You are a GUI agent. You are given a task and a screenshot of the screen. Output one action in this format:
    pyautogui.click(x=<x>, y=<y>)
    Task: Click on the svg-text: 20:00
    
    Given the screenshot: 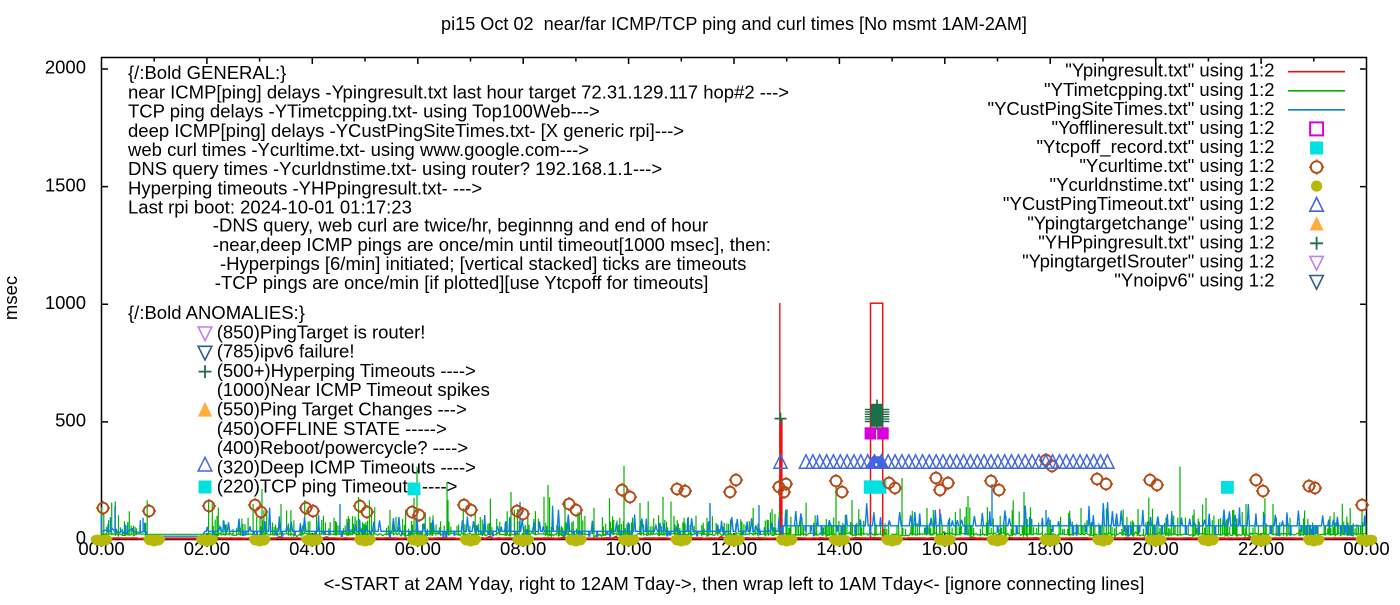 What is the action you would take?
    pyautogui.click(x=1156, y=548)
    